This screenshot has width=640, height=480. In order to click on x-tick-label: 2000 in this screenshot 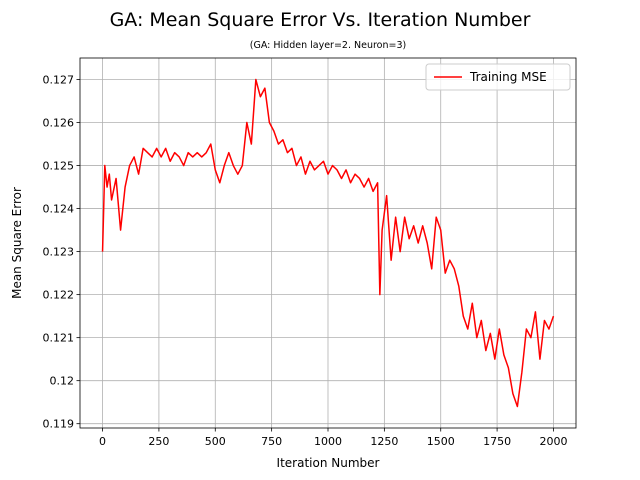, I will do `click(553, 441)`.